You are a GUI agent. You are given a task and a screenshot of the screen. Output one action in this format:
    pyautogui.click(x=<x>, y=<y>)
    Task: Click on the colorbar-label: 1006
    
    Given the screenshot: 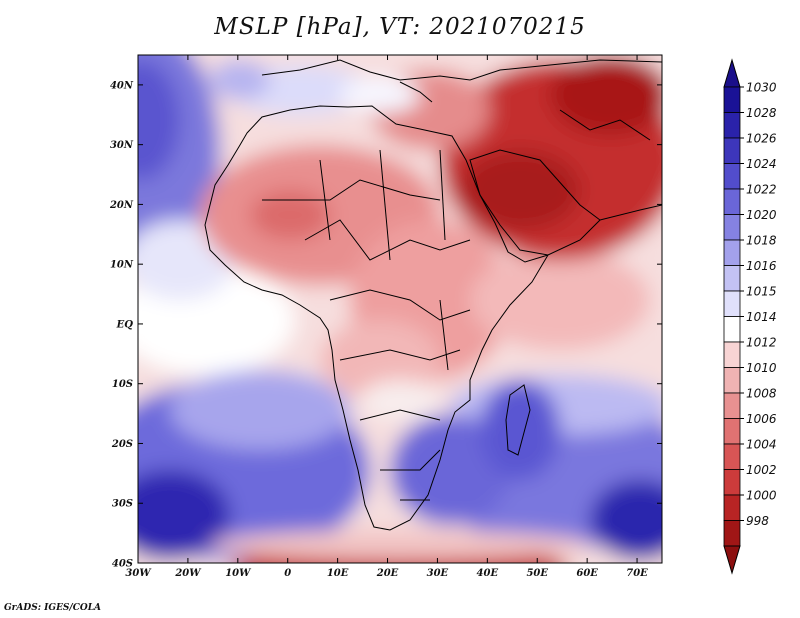 What is the action you would take?
    pyautogui.click(x=761, y=419)
    